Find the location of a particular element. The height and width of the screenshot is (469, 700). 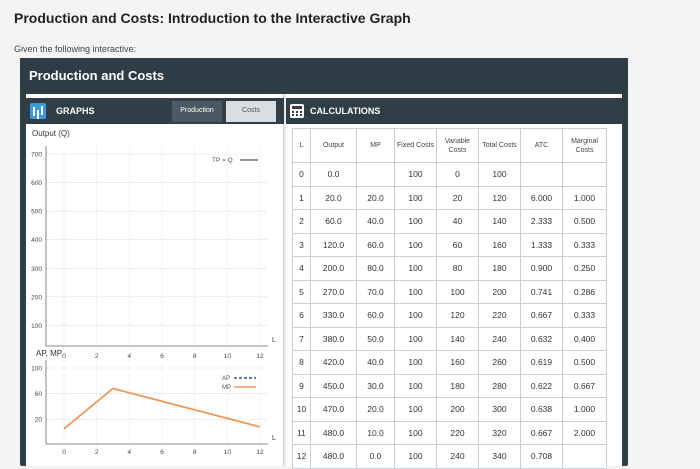

table-cell: 0.400 is located at coordinates (584, 338).